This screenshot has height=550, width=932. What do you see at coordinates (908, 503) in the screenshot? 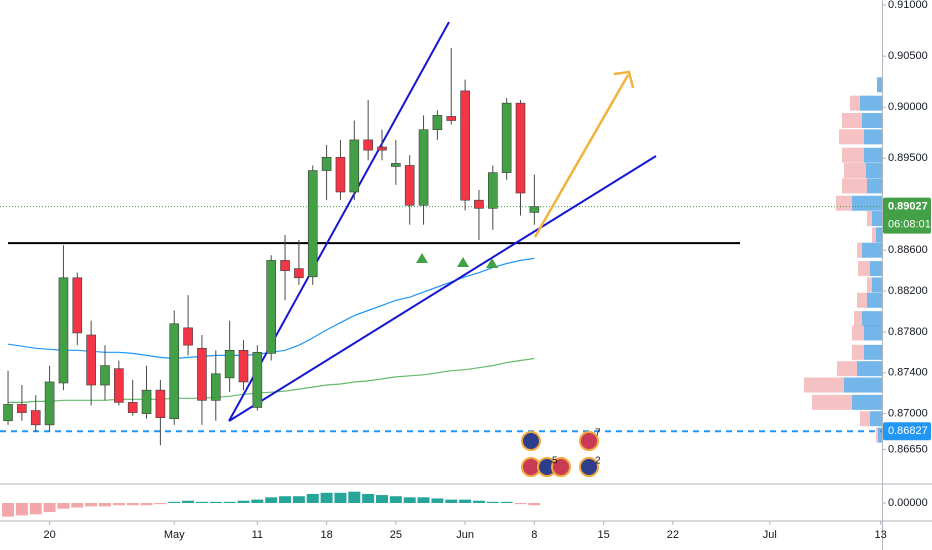
I see `y-tick-label: 0.00000` at bounding box center [908, 503].